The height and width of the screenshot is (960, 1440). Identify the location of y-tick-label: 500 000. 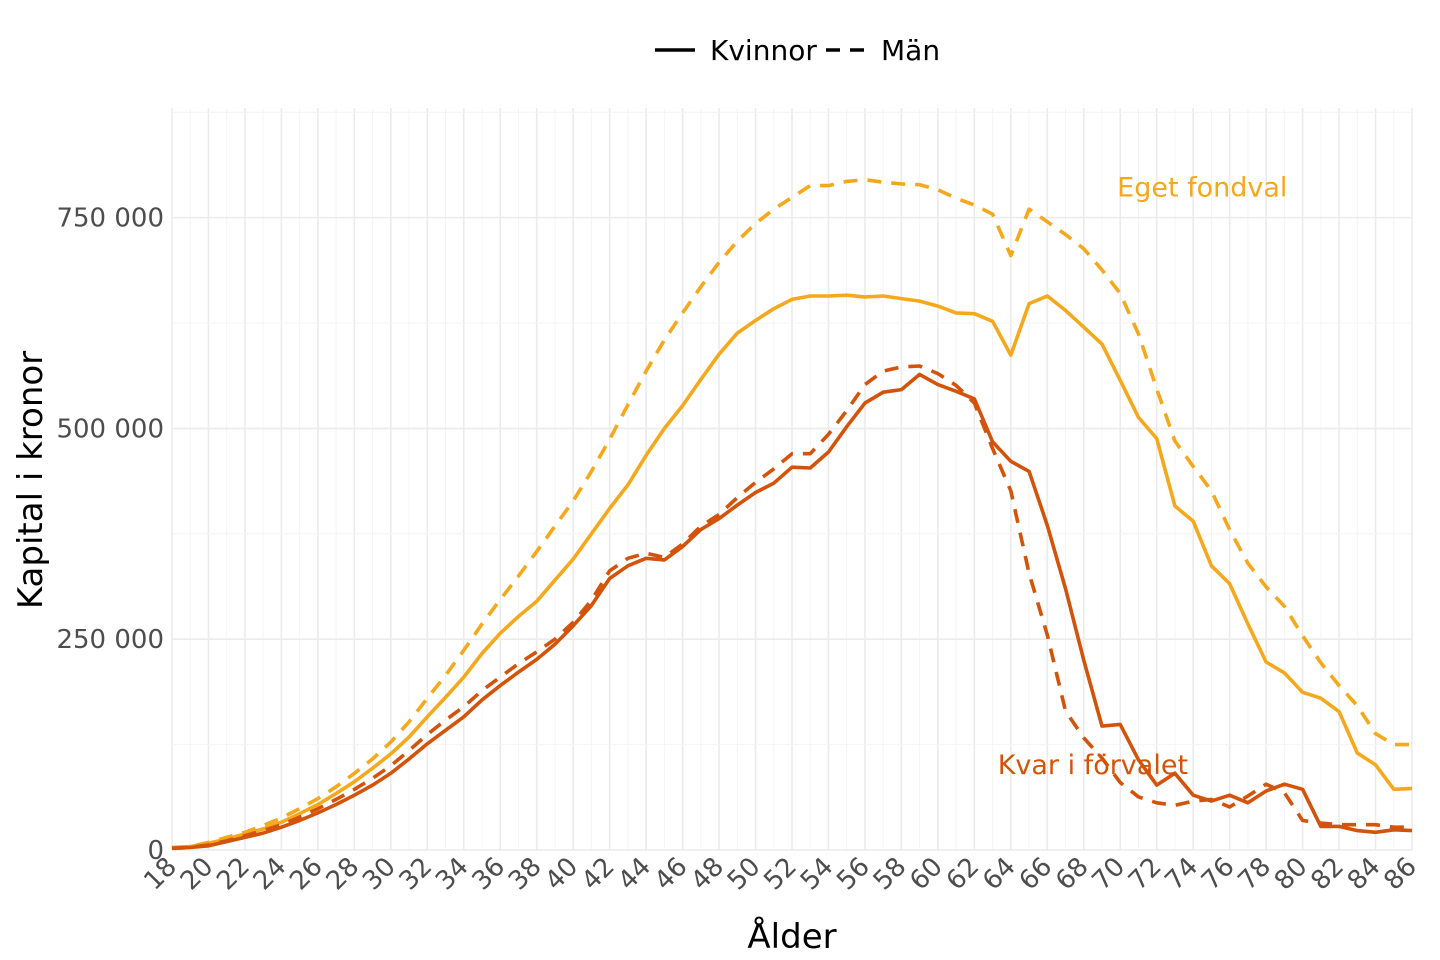
(110, 429).